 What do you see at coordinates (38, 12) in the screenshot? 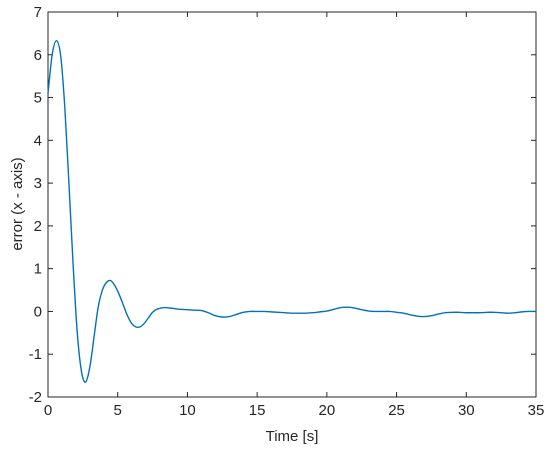
I see `y-tick-label: 7` at bounding box center [38, 12].